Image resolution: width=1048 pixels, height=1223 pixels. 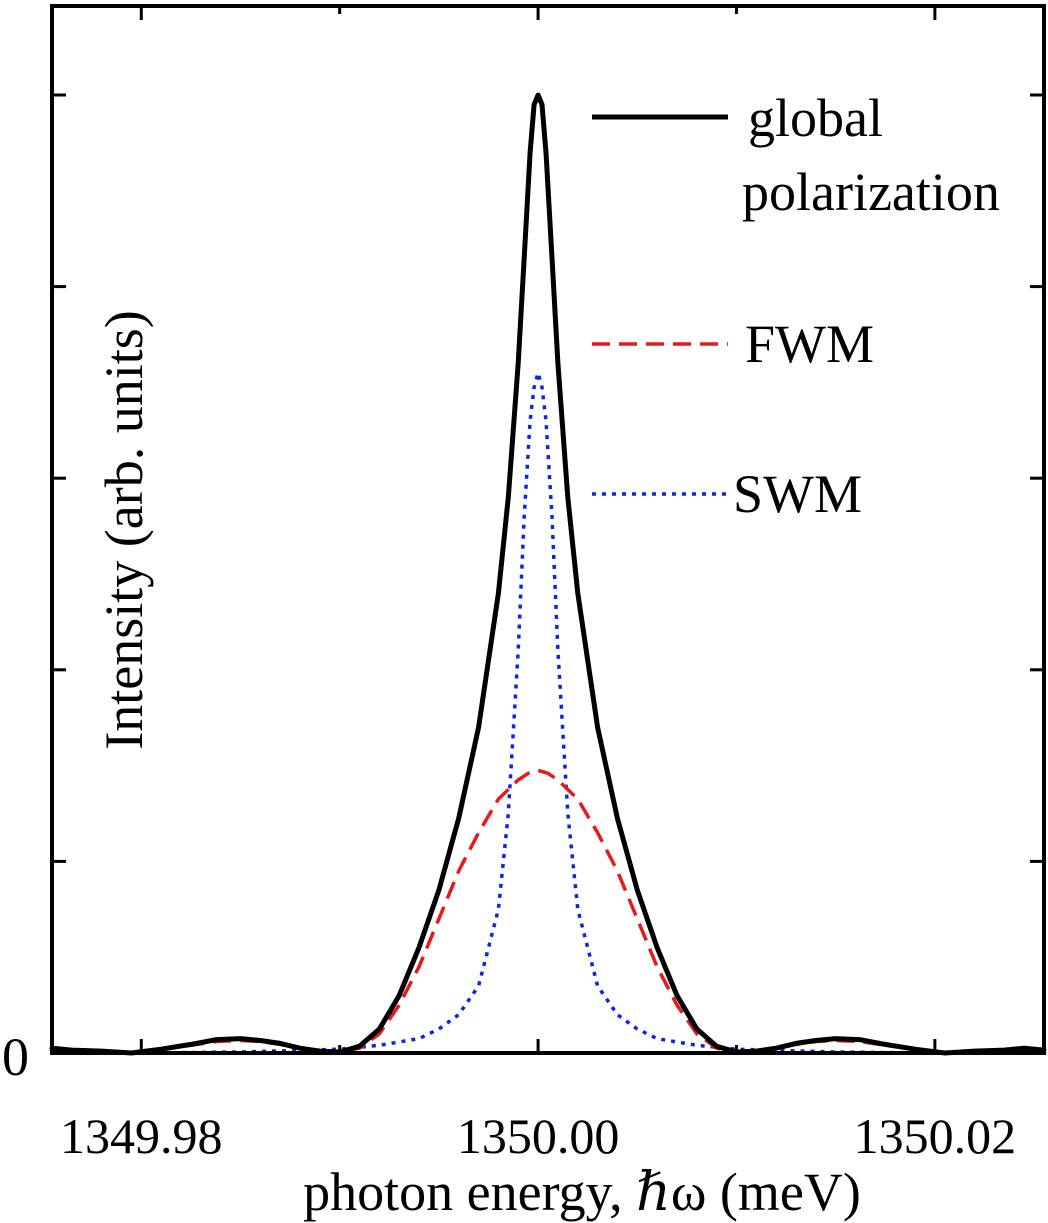 I want to click on y-tick-label-0: 0, so click(x=15, y=1057).